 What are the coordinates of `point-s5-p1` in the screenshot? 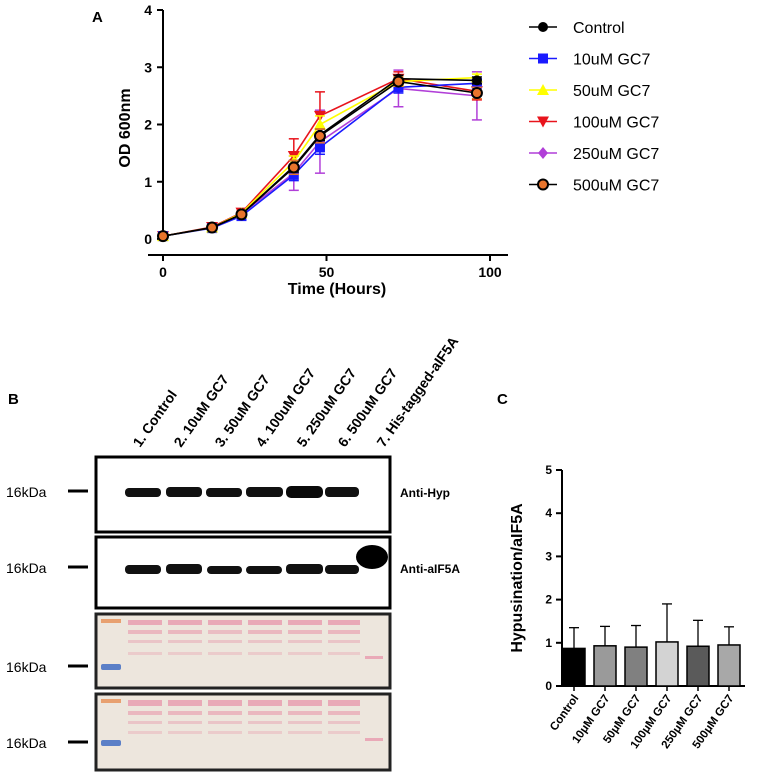 It's located at (212, 227).